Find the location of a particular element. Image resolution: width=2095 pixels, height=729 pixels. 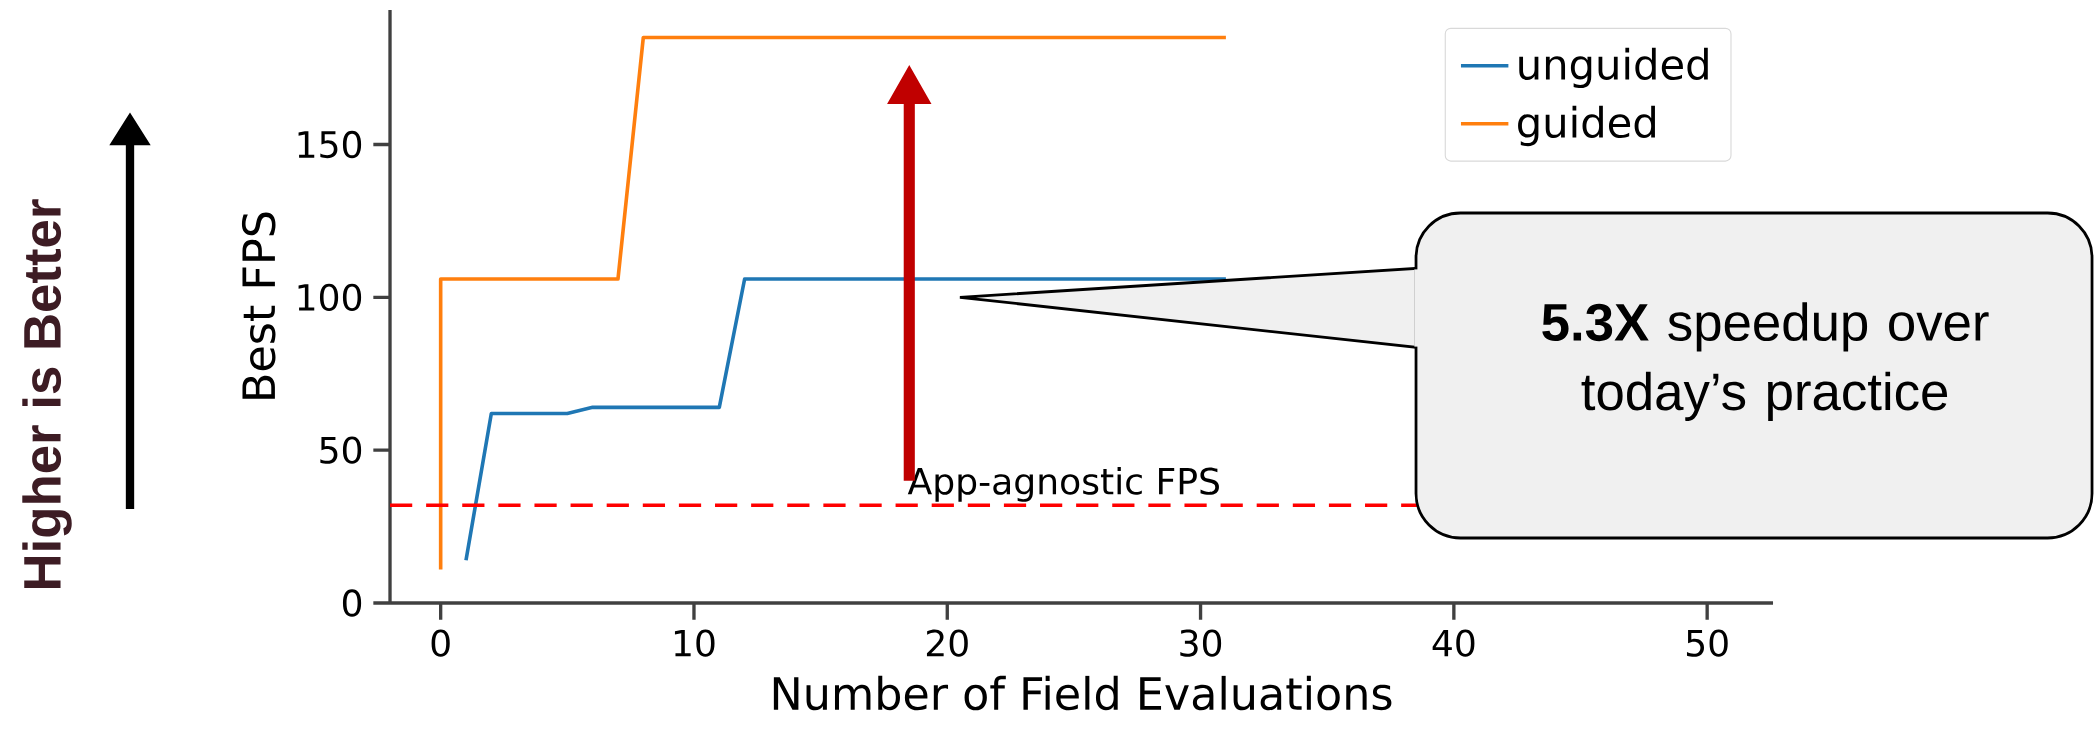

legend-label: unguided is located at coordinates (1613, 68).